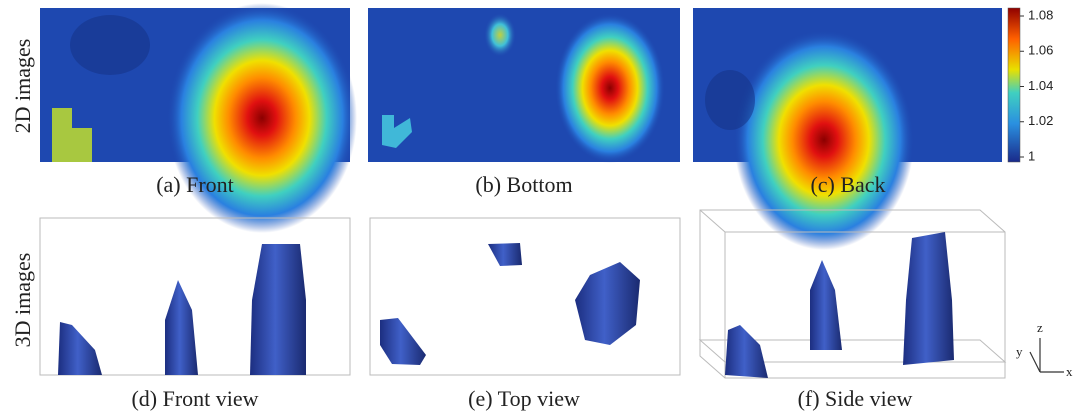  What do you see at coordinates (1019, 351) in the screenshot?
I see `axis-label: y` at bounding box center [1019, 351].